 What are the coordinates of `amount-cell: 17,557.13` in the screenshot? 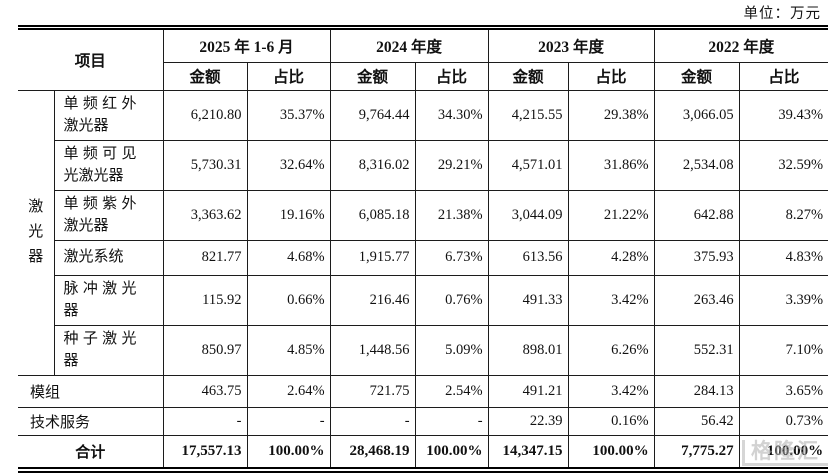 It's located at (205, 450).